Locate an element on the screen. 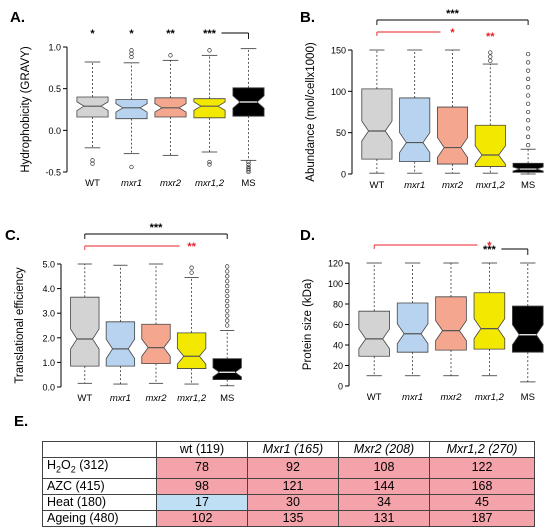 The height and width of the screenshot is (528, 550). table-cell: 17 is located at coordinates (202, 502).